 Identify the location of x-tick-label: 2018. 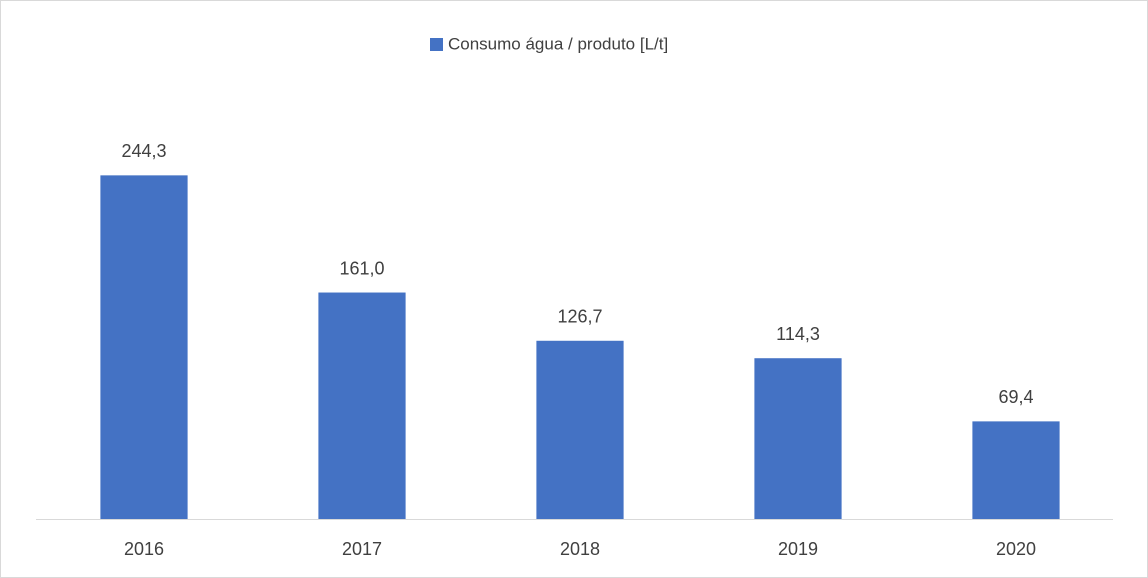
(580, 549).